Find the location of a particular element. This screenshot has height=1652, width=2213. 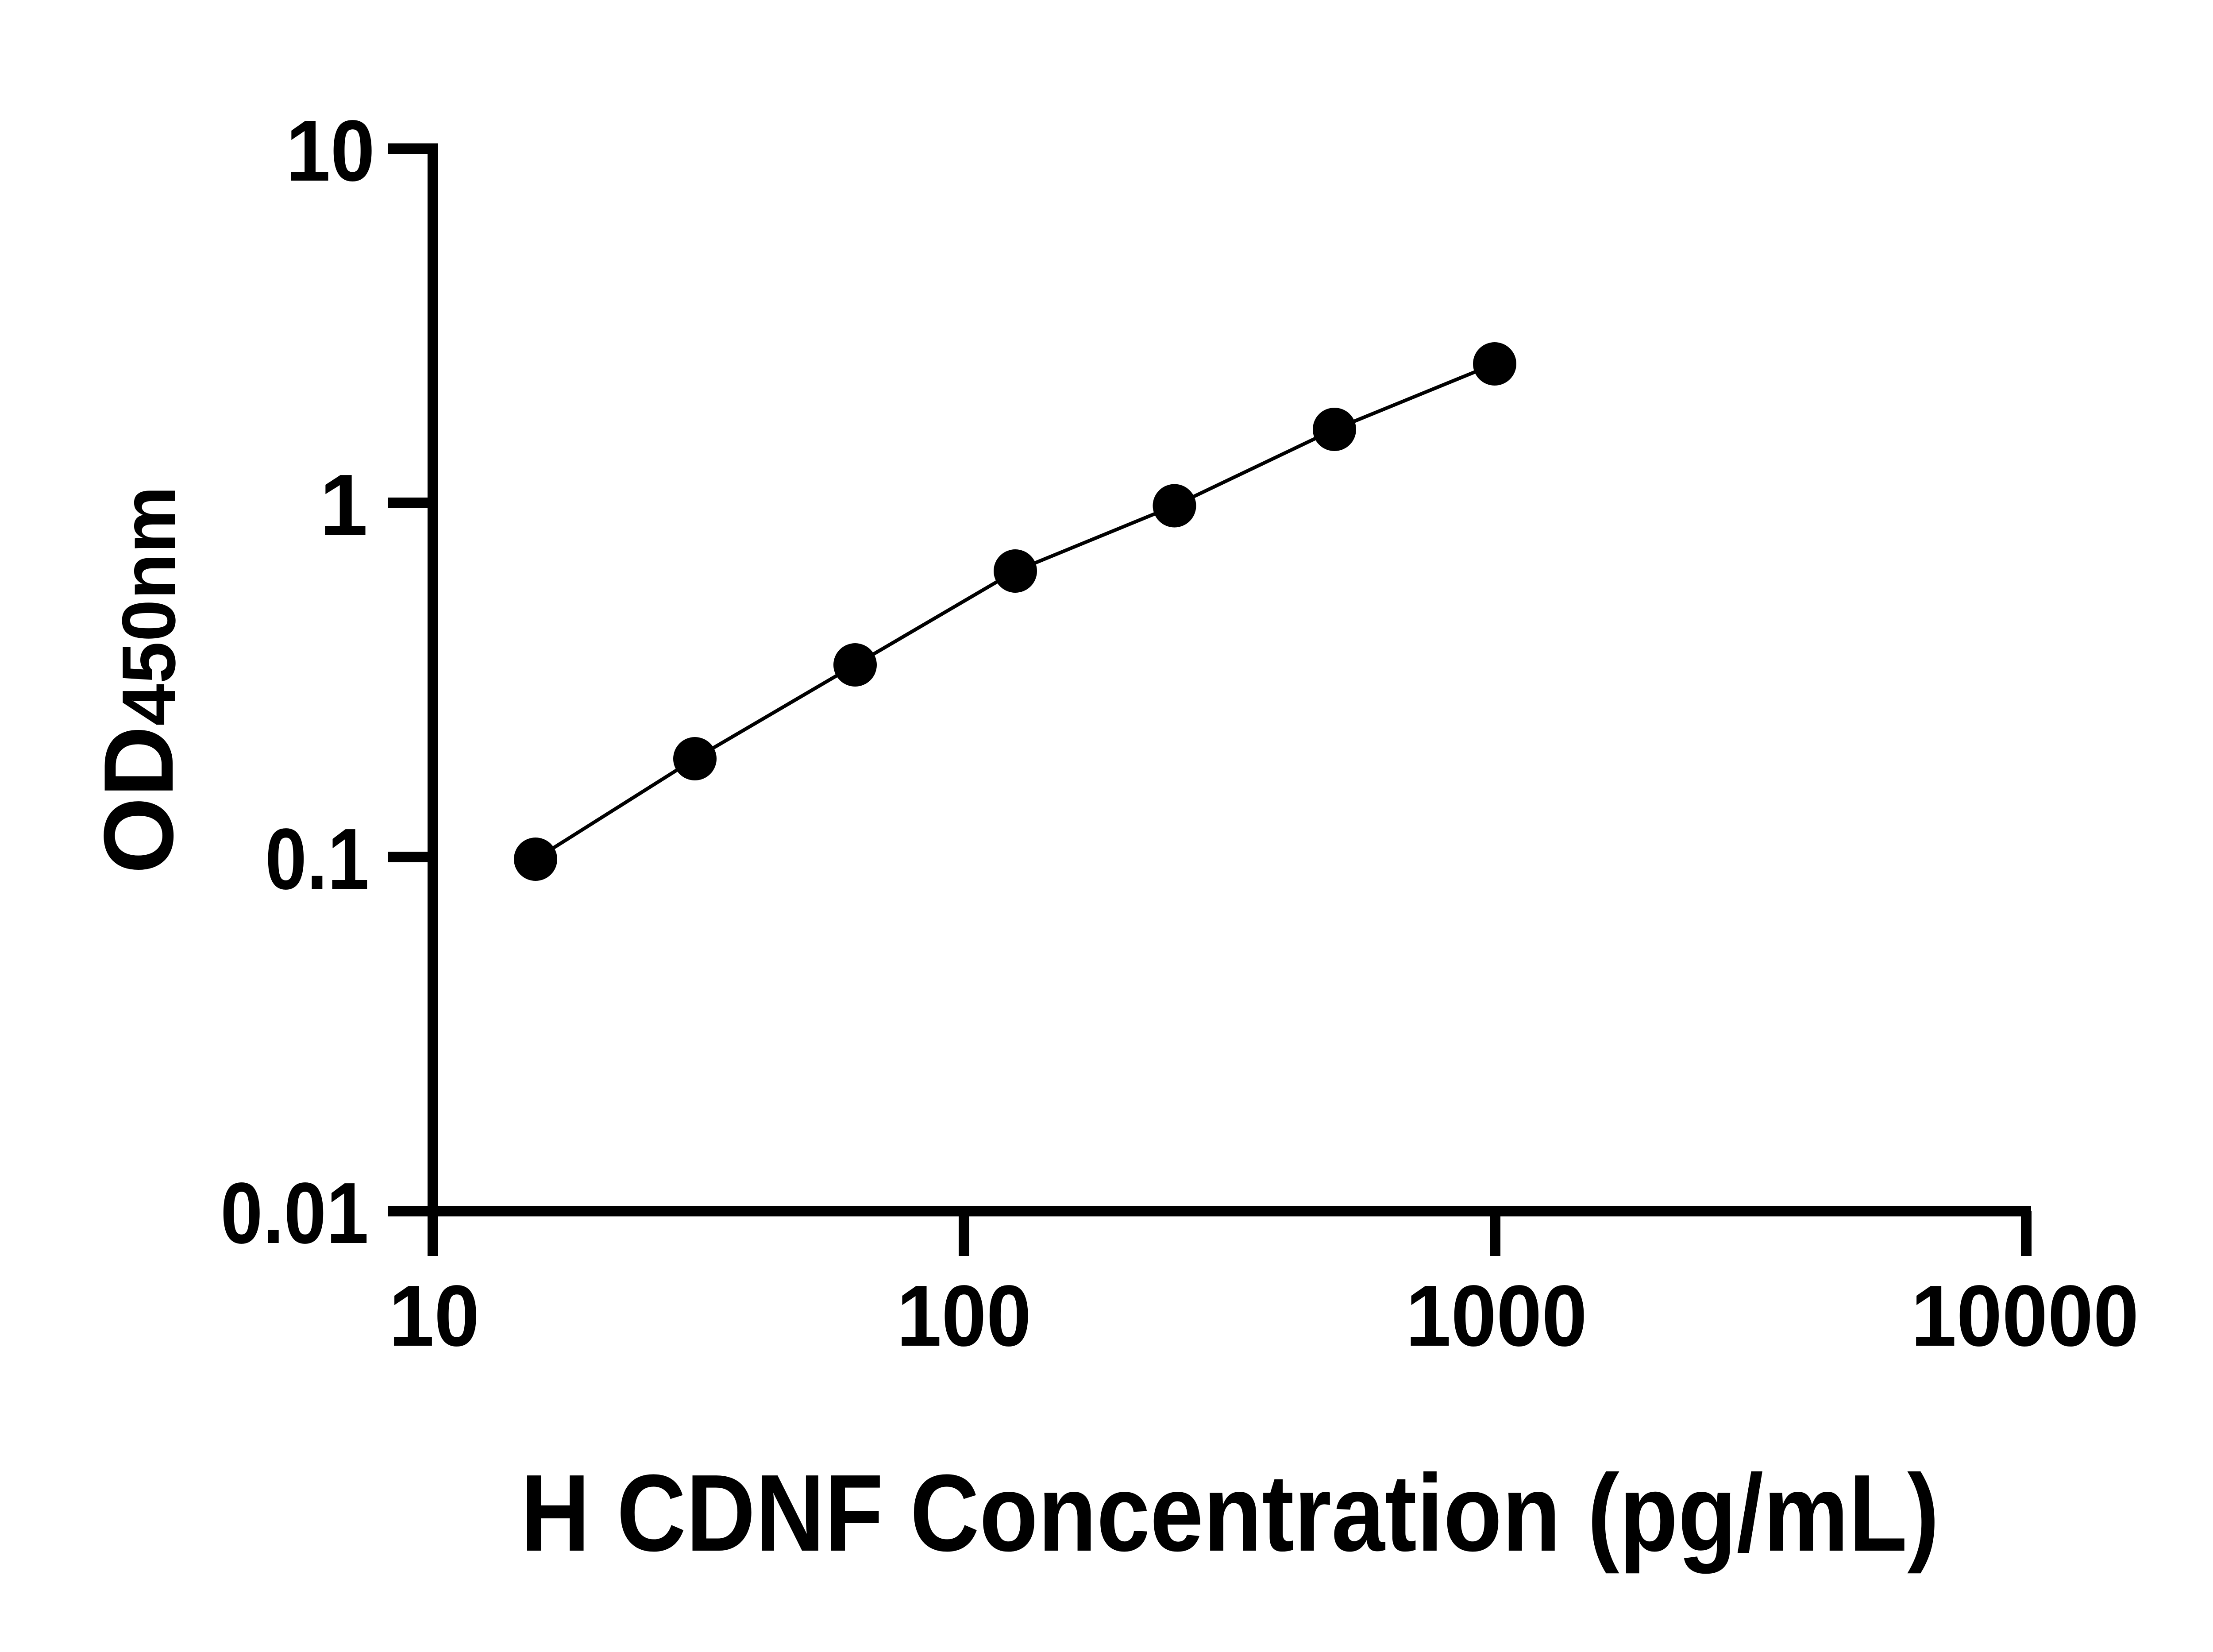

svg-text: 0.01 is located at coordinates (294, 1213).